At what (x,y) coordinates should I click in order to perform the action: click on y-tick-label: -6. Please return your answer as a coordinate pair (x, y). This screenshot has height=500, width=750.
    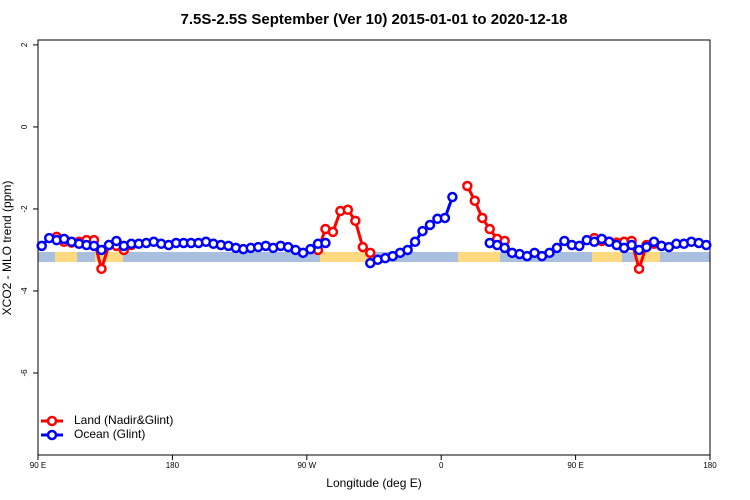
    Looking at the image, I should click on (24, 373).